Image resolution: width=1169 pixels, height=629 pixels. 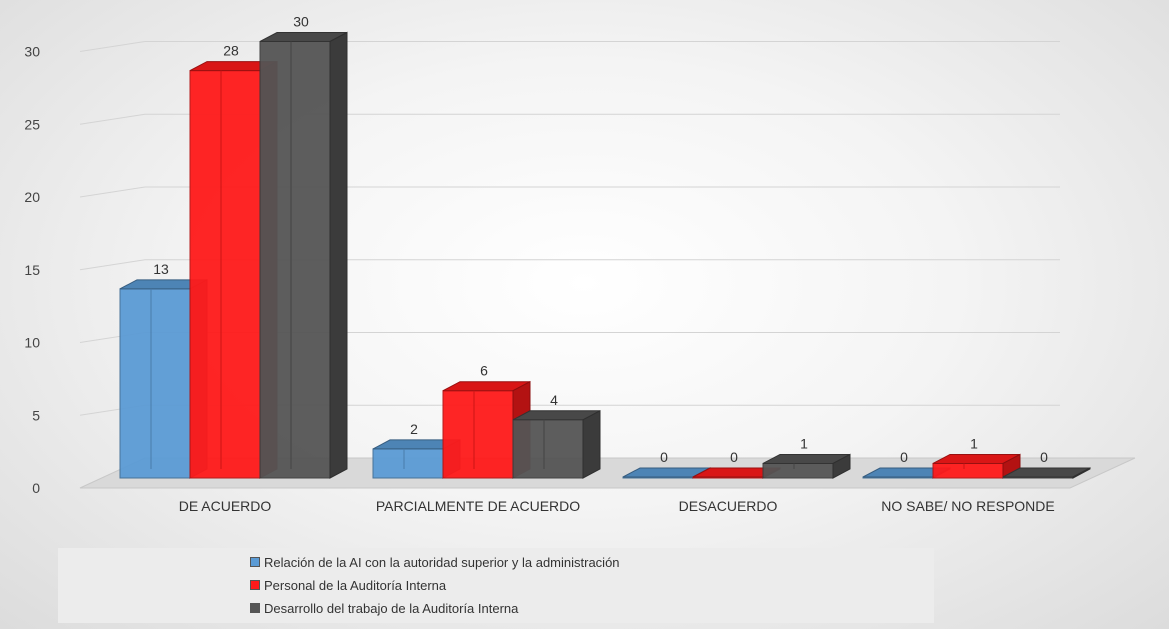 What do you see at coordinates (301, 22) in the screenshot?
I see `data-label-s3-c1: 30` at bounding box center [301, 22].